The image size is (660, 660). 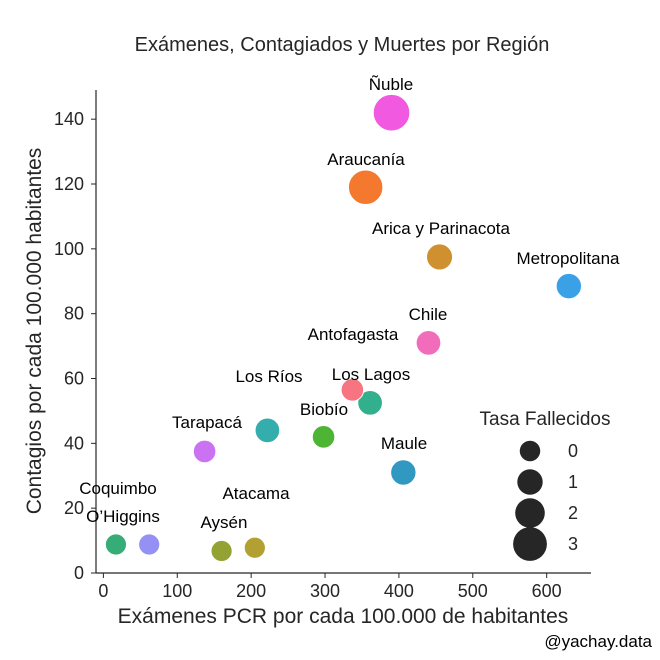 I want to click on point-label: Chile, so click(x=428, y=314).